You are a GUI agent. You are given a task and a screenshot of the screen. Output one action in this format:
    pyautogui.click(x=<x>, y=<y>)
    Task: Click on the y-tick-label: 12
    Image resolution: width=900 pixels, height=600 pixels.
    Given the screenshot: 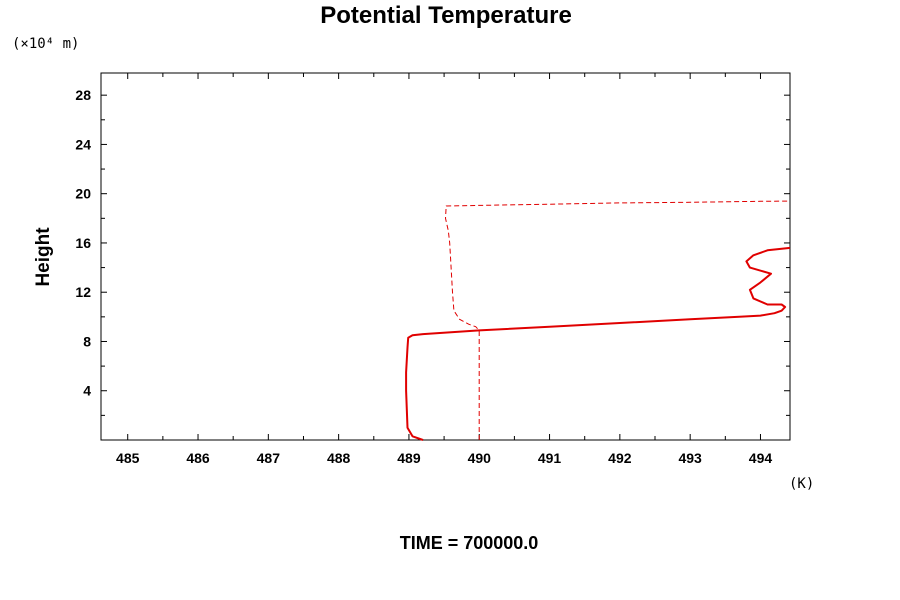 What is the action you would take?
    pyautogui.click(x=83, y=292)
    